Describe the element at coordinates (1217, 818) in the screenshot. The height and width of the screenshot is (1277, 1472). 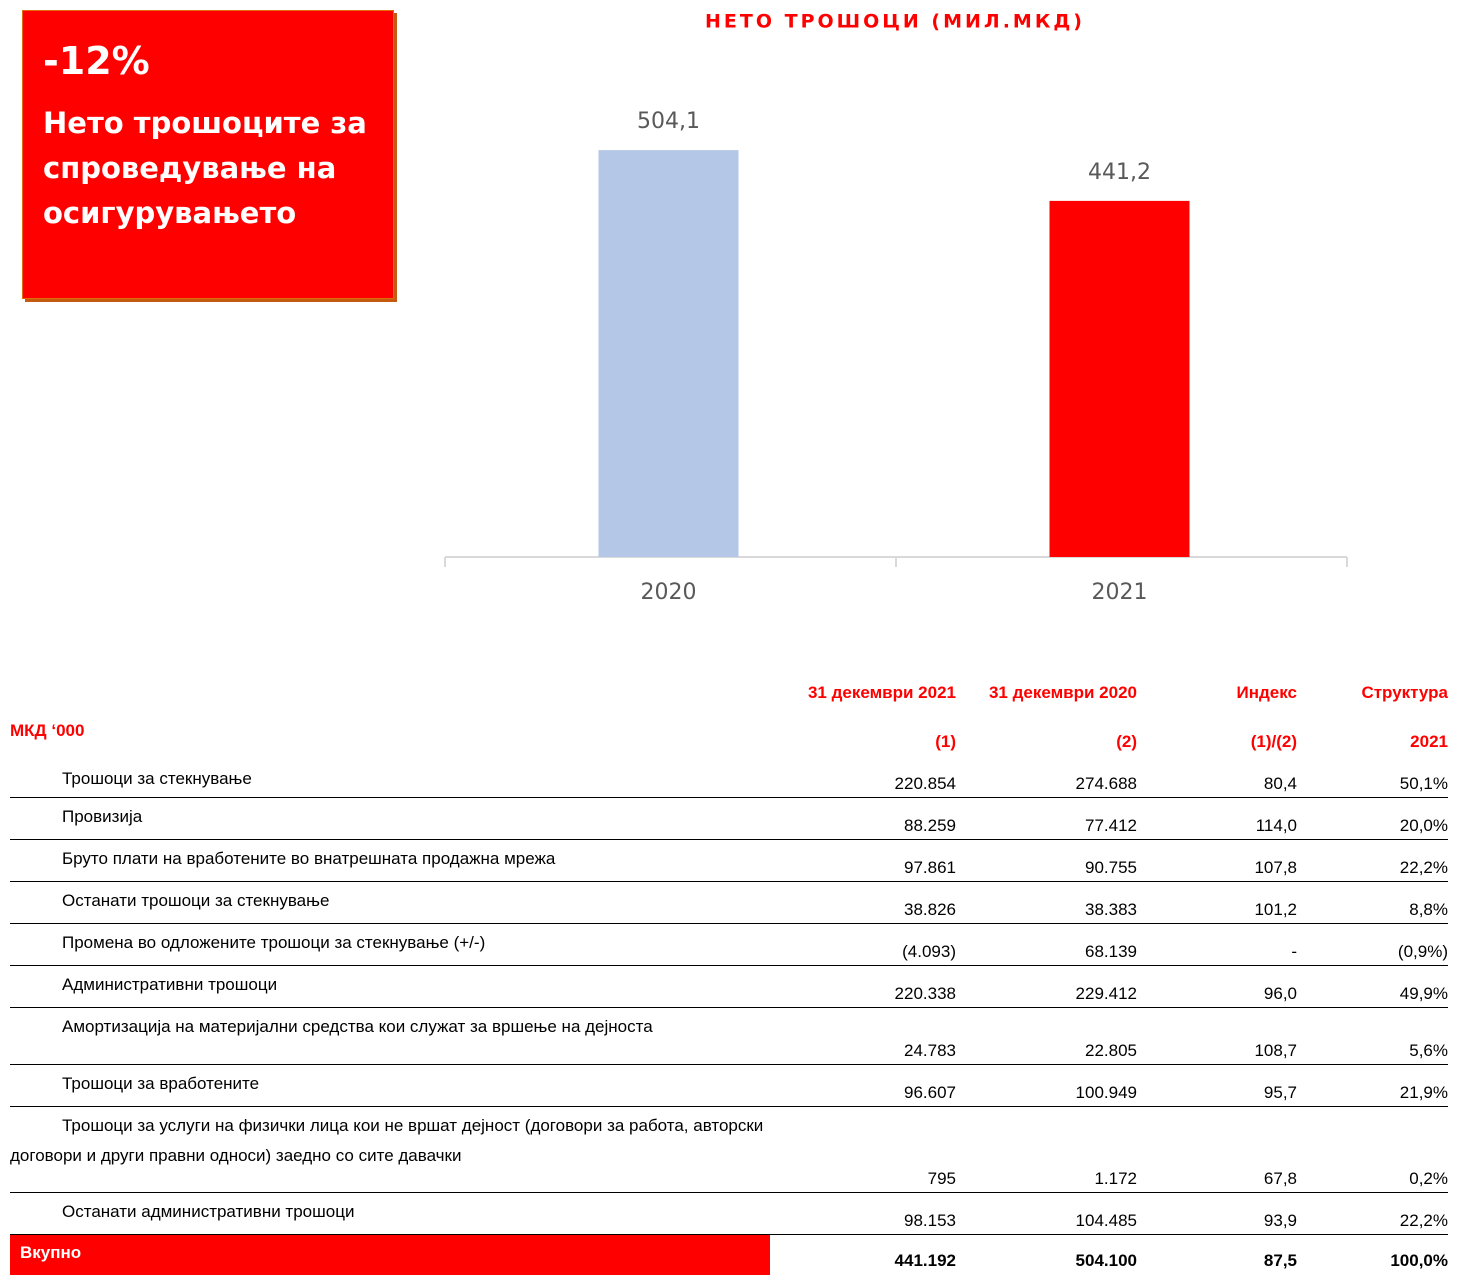
I see `cell-value: 114,0` at that location.